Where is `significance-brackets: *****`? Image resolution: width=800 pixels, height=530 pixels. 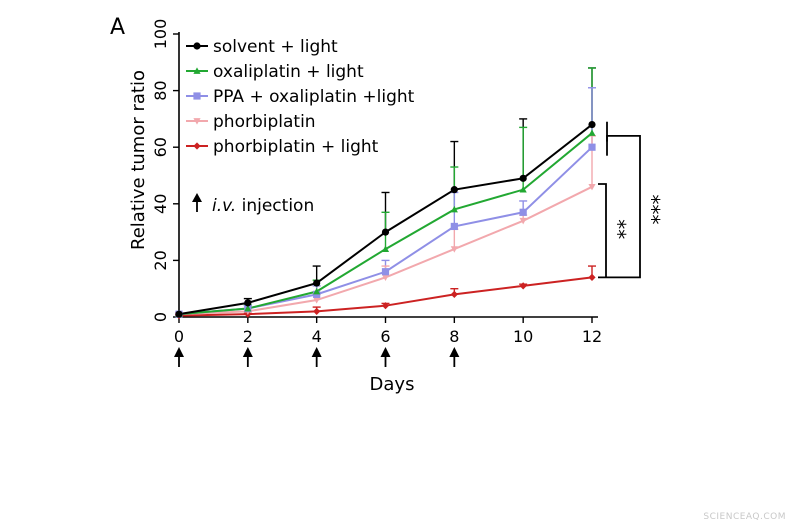 significance-brackets: ***** is located at coordinates (631, 200).